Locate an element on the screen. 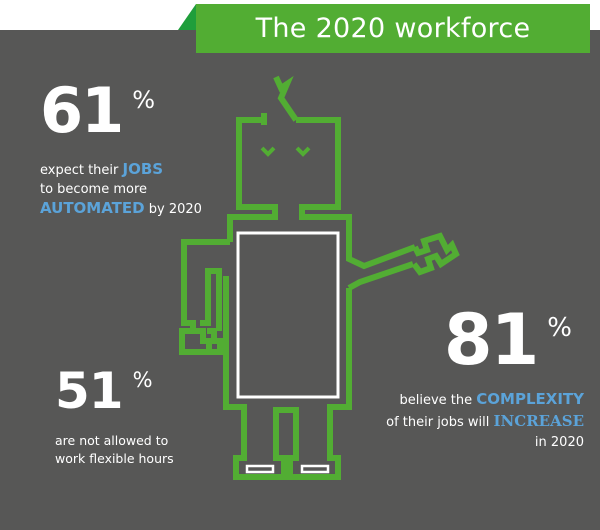 The height and width of the screenshot is (530, 600). robot-right-foot-slot is located at coordinates (315, 469).